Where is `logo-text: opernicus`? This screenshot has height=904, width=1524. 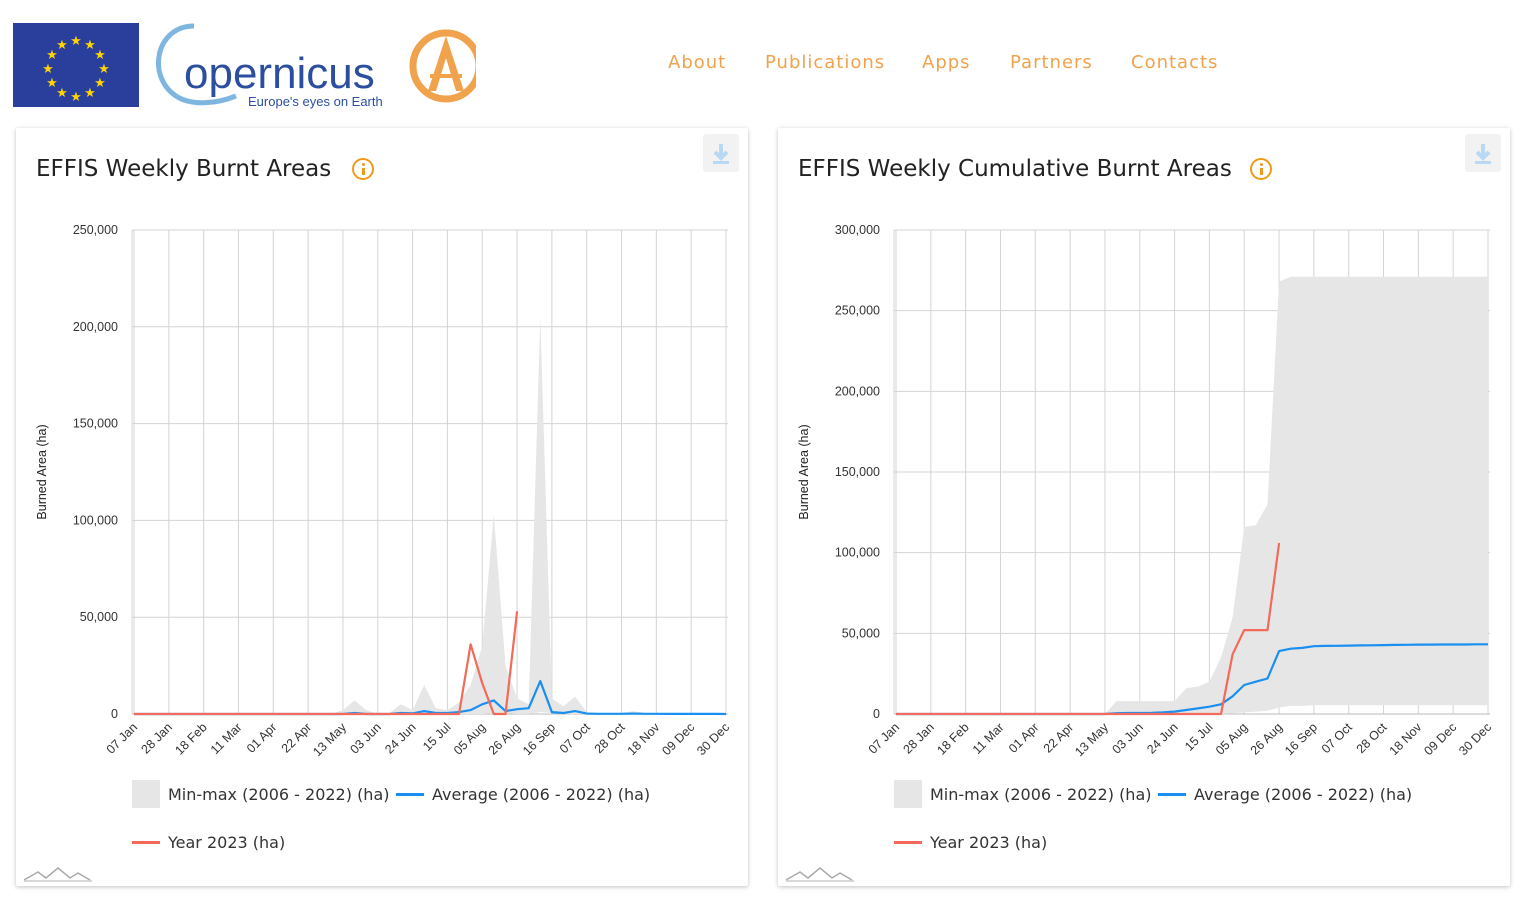
logo-text: opernicus is located at coordinates (279, 73).